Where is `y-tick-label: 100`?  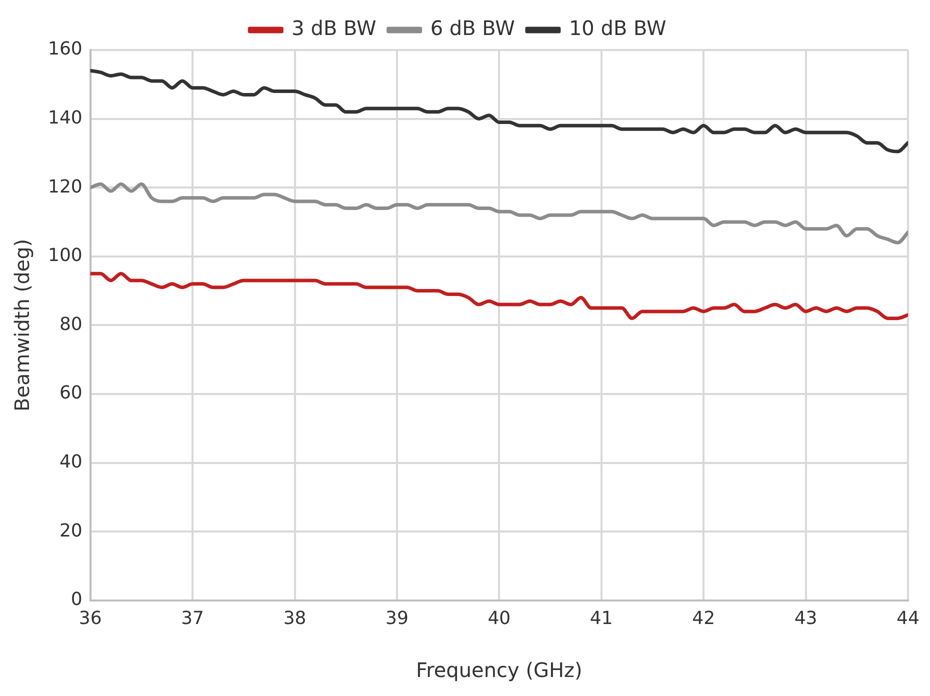 y-tick-label: 100 is located at coordinates (65, 255).